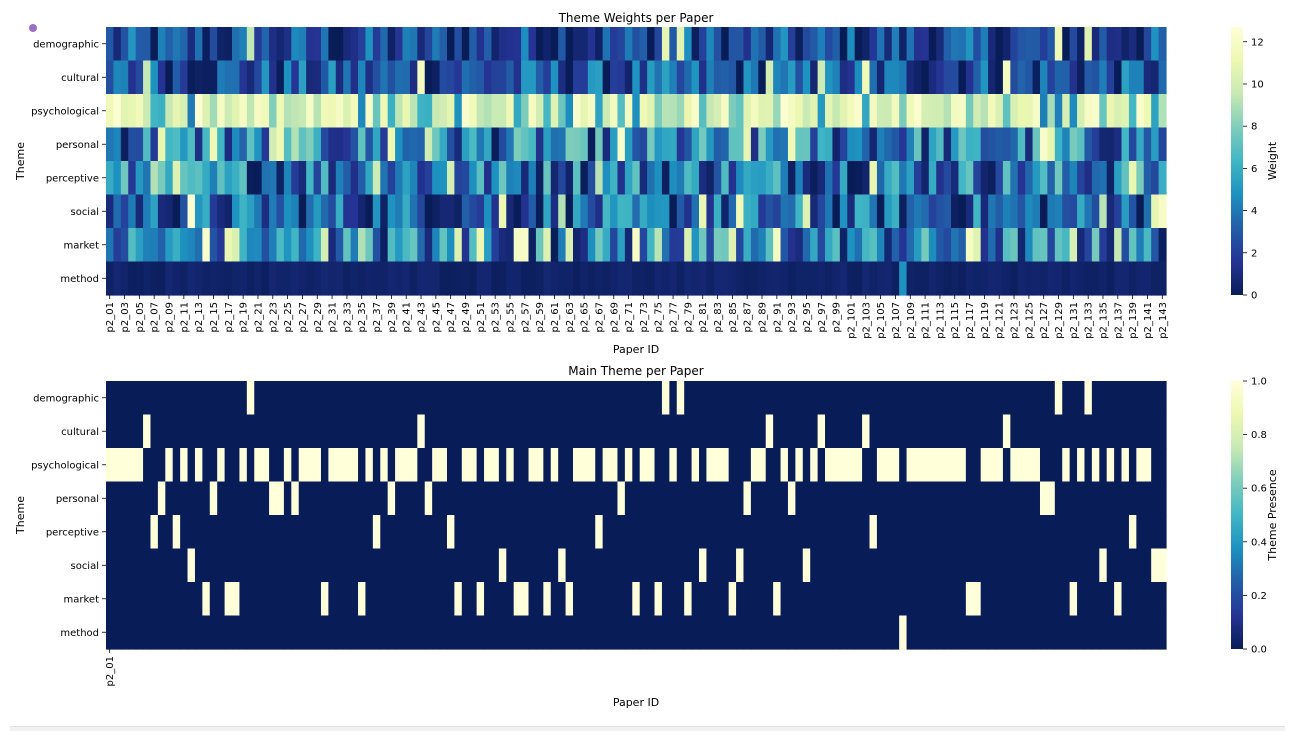  What do you see at coordinates (822, 317) in the screenshot?
I see `column-label: p2_97` at bounding box center [822, 317].